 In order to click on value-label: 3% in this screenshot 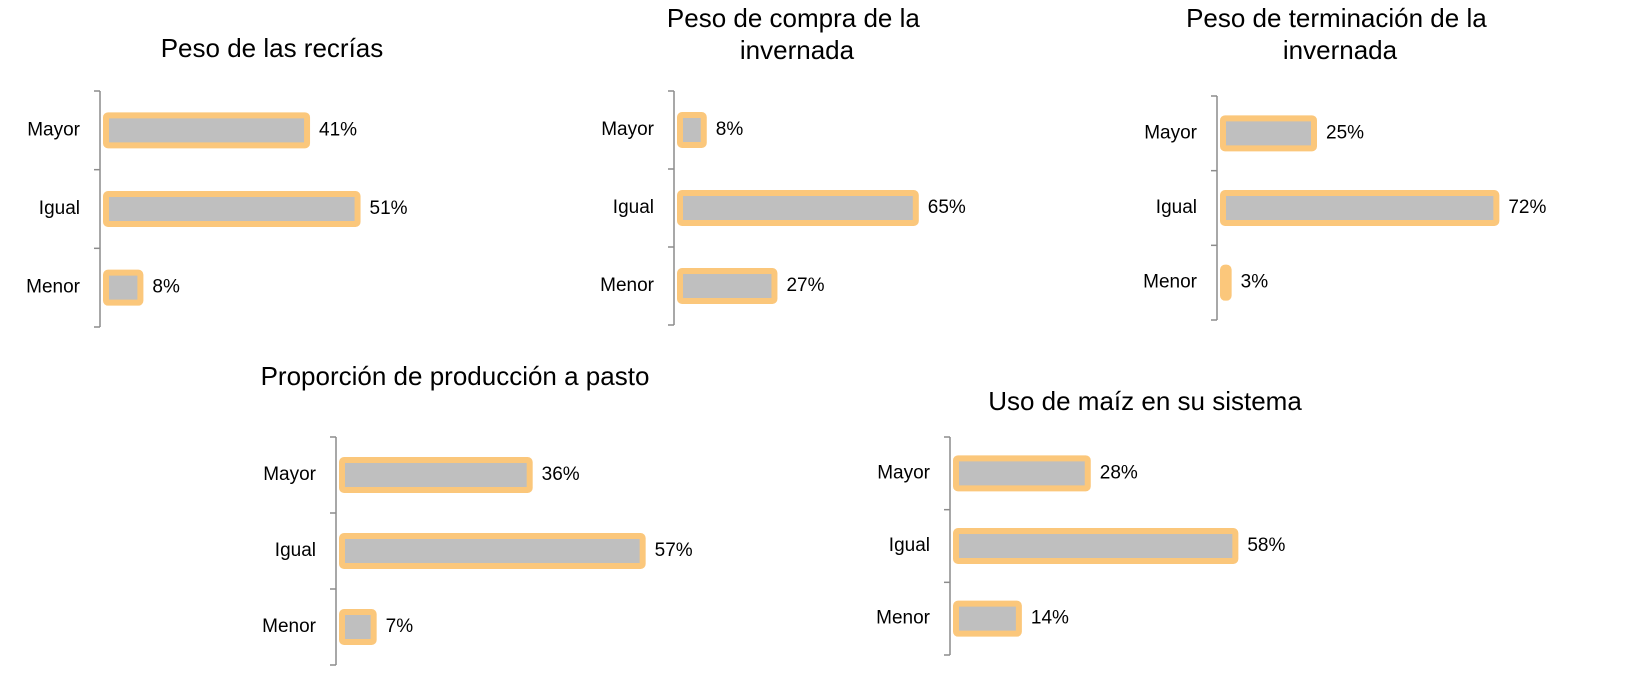, I will do `click(1255, 282)`.